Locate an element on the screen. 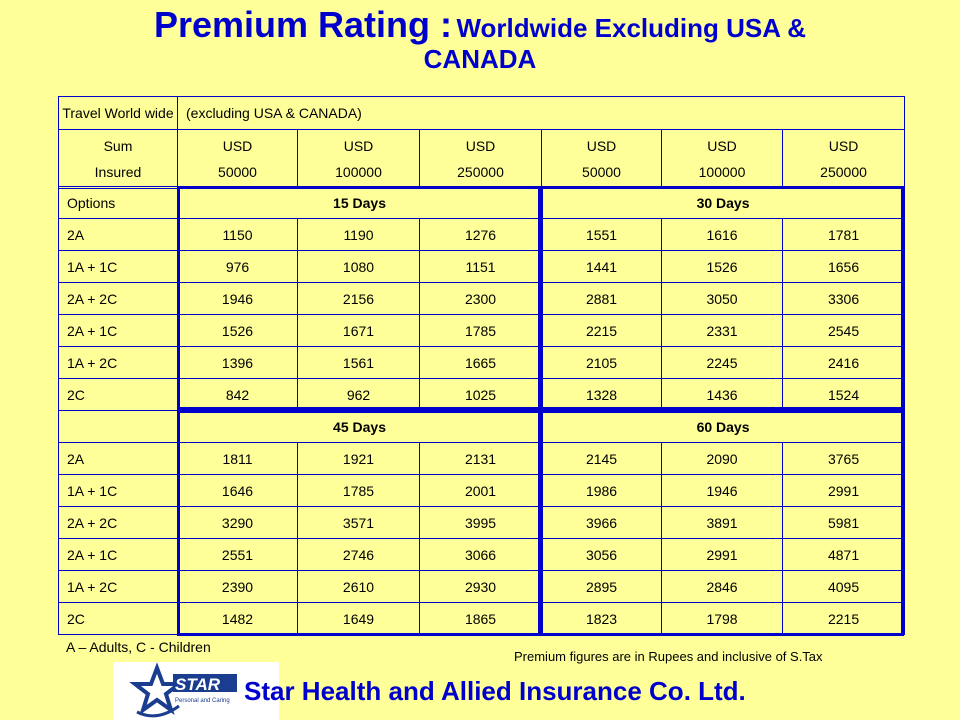 The image size is (960, 720). premium-cell: 3765 is located at coordinates (844, 458).